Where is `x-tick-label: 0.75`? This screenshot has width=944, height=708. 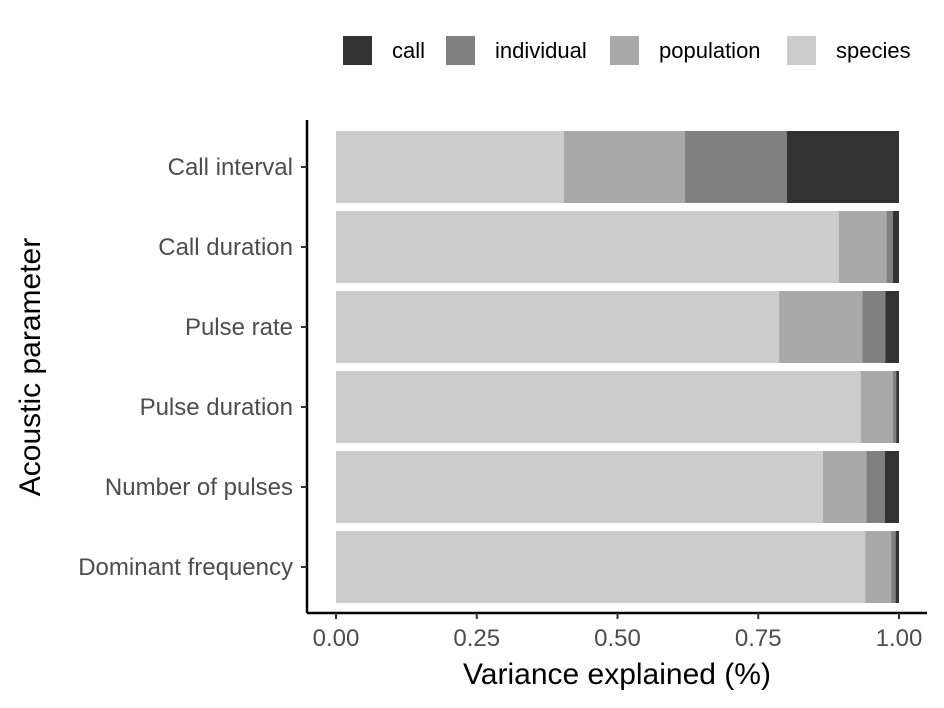
x-tick-label: 0.75 is located at coordinates (758, 638).